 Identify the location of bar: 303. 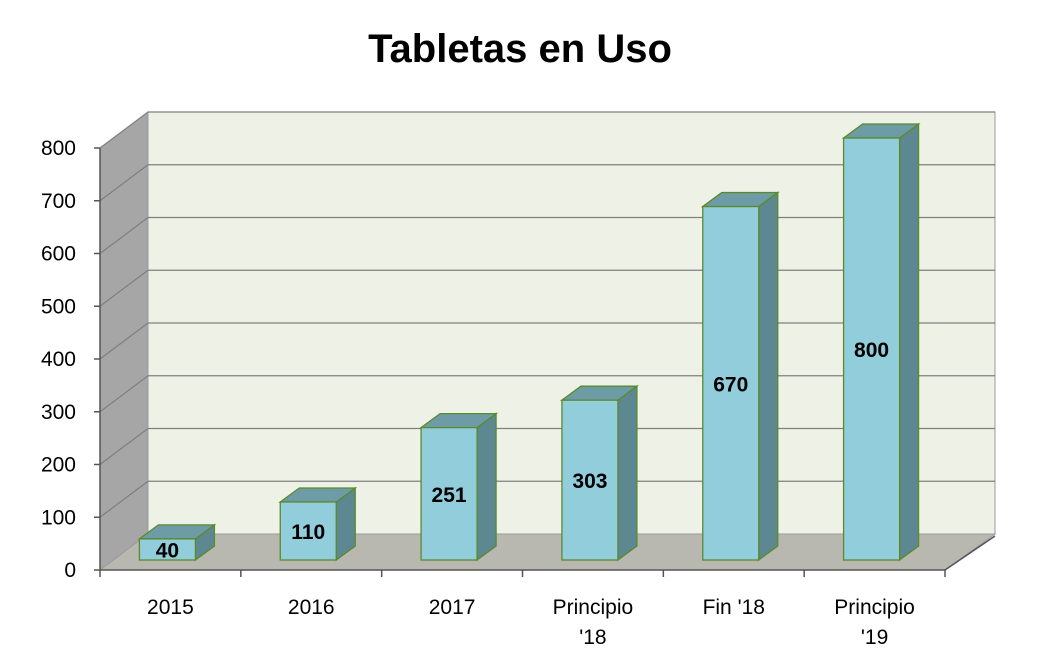
(599, 473).